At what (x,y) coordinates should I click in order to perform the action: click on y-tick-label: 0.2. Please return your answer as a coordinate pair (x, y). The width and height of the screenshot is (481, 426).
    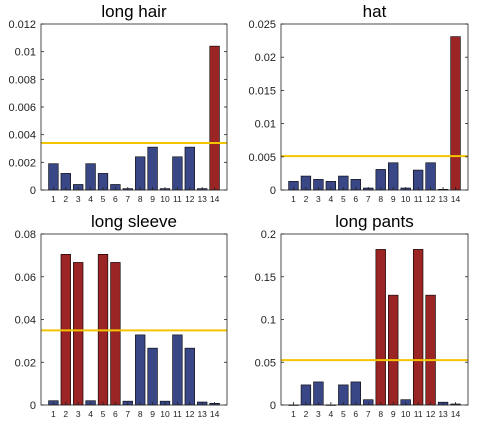
    Looking at the image, I should click on (268, 235).